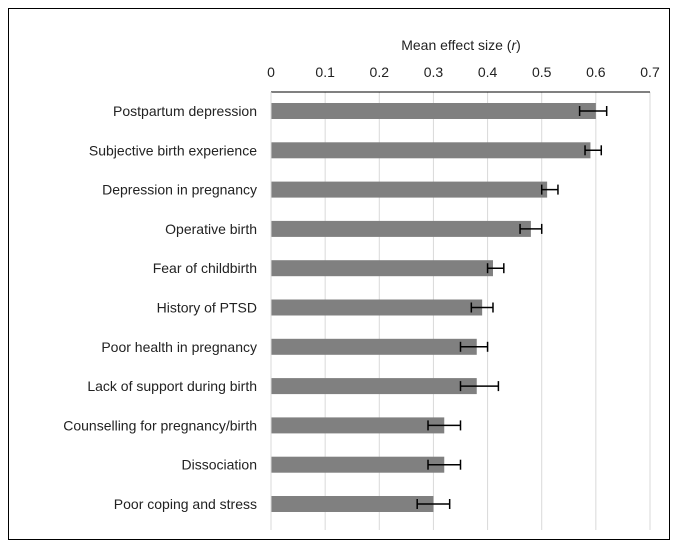 The height and width of the screenshot is (548, 678). I want to click on category-label: Dissociation, so click(219, 465).